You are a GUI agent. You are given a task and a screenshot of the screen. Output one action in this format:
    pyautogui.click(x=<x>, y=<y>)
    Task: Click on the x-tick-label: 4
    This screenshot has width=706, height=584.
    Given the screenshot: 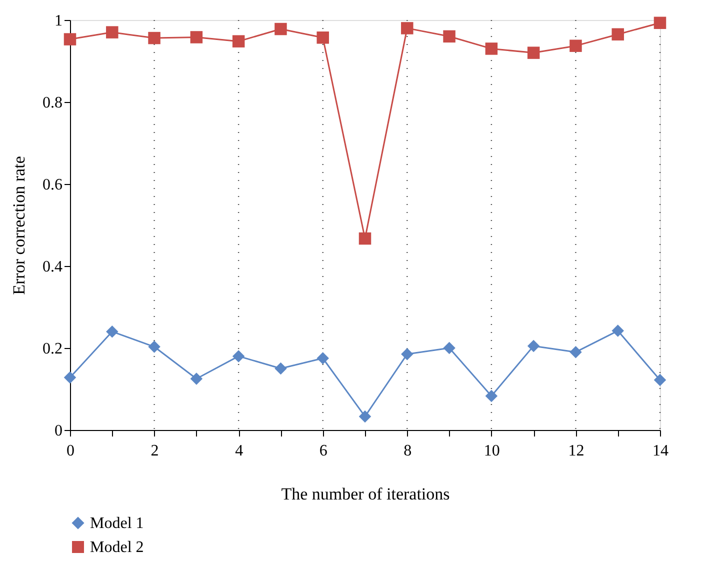 What is the action you would take?
    pyautogui.click(x=239, y=451)
    